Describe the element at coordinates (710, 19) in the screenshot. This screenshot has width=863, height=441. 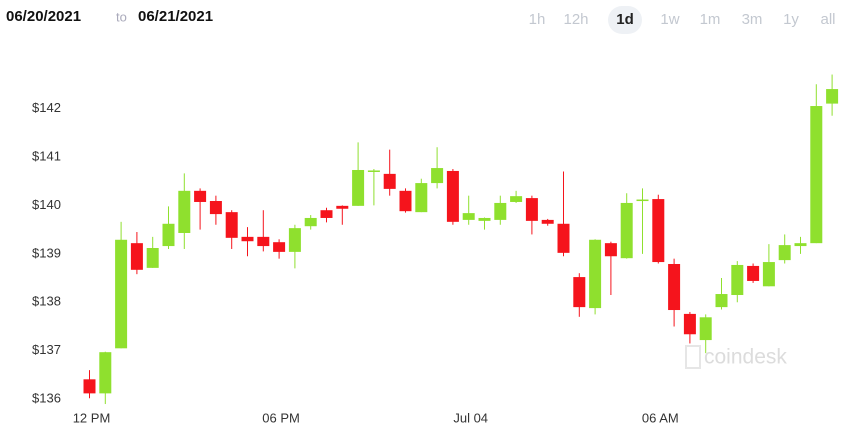
I see `range-button: 1m` at that location.